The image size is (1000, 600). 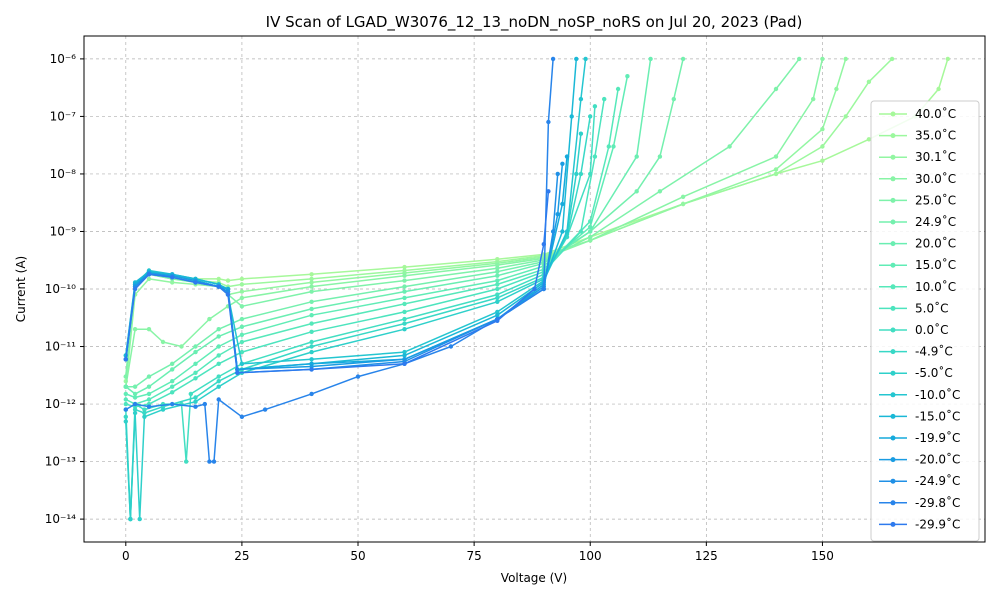 I want to click on legend-entry: -10.0˚C, so click(x=937, y=394).